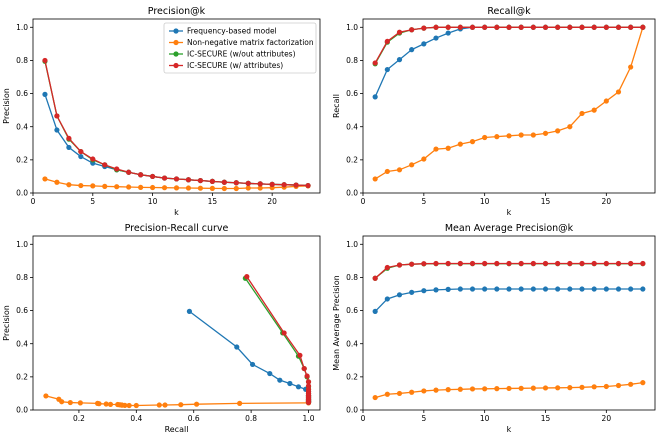 The height and width of the screenshot is (447, 664). What do you see at coordinates (136, 418) in the screenshot?
I see `x-tick-label: 0.4` at bounding box center [136, 418].